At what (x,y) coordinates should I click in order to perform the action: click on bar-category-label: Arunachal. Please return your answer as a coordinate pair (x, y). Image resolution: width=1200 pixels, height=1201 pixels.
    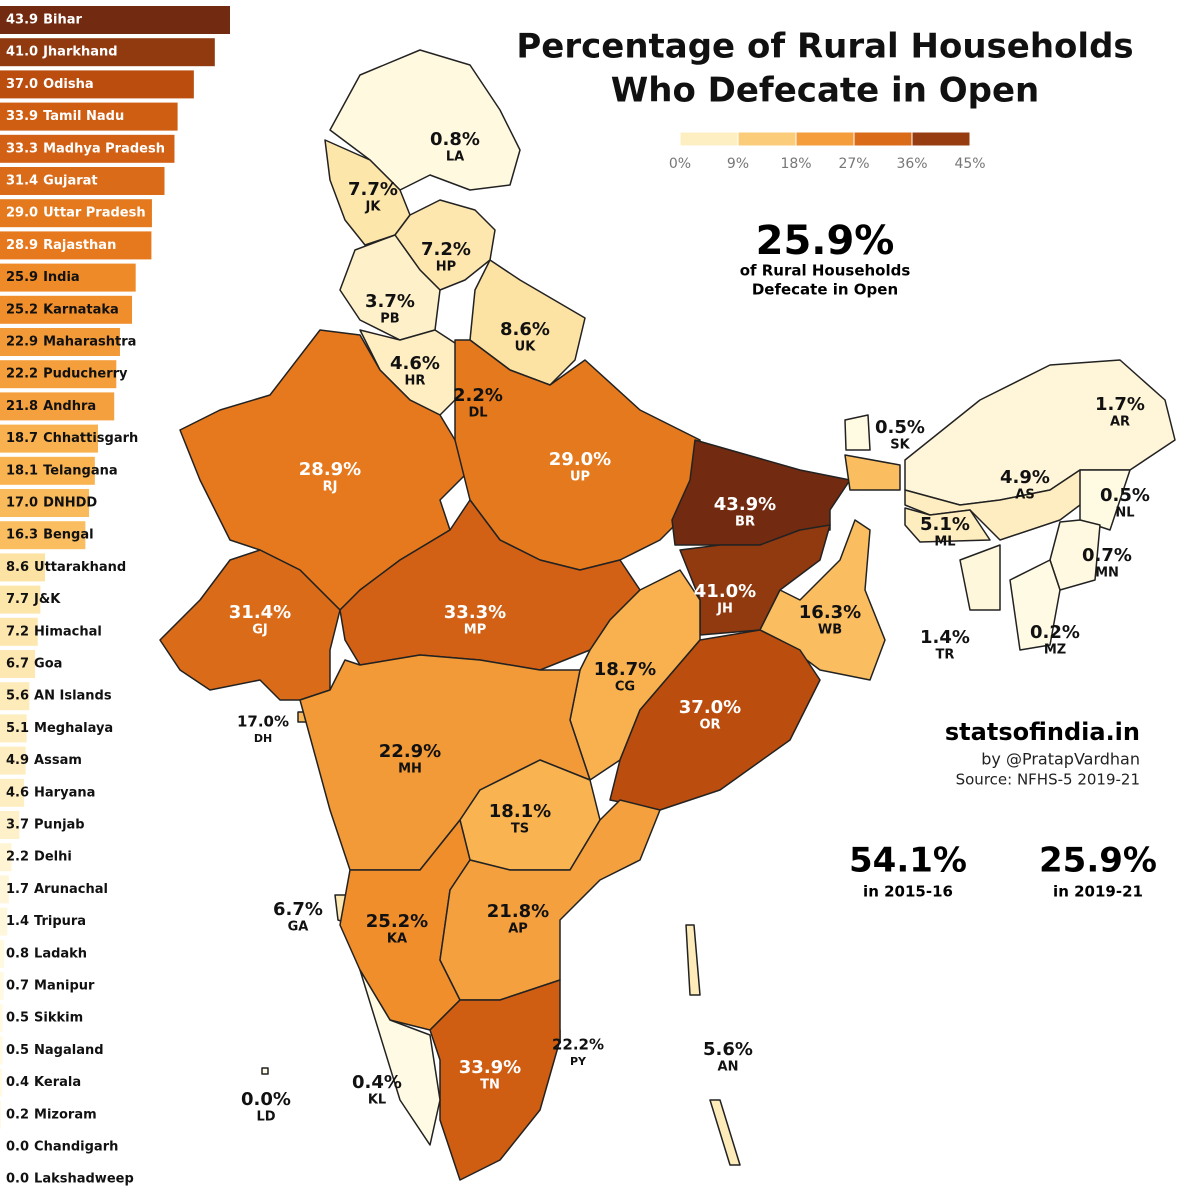
    Looking at the image, I should click on (71, 889).